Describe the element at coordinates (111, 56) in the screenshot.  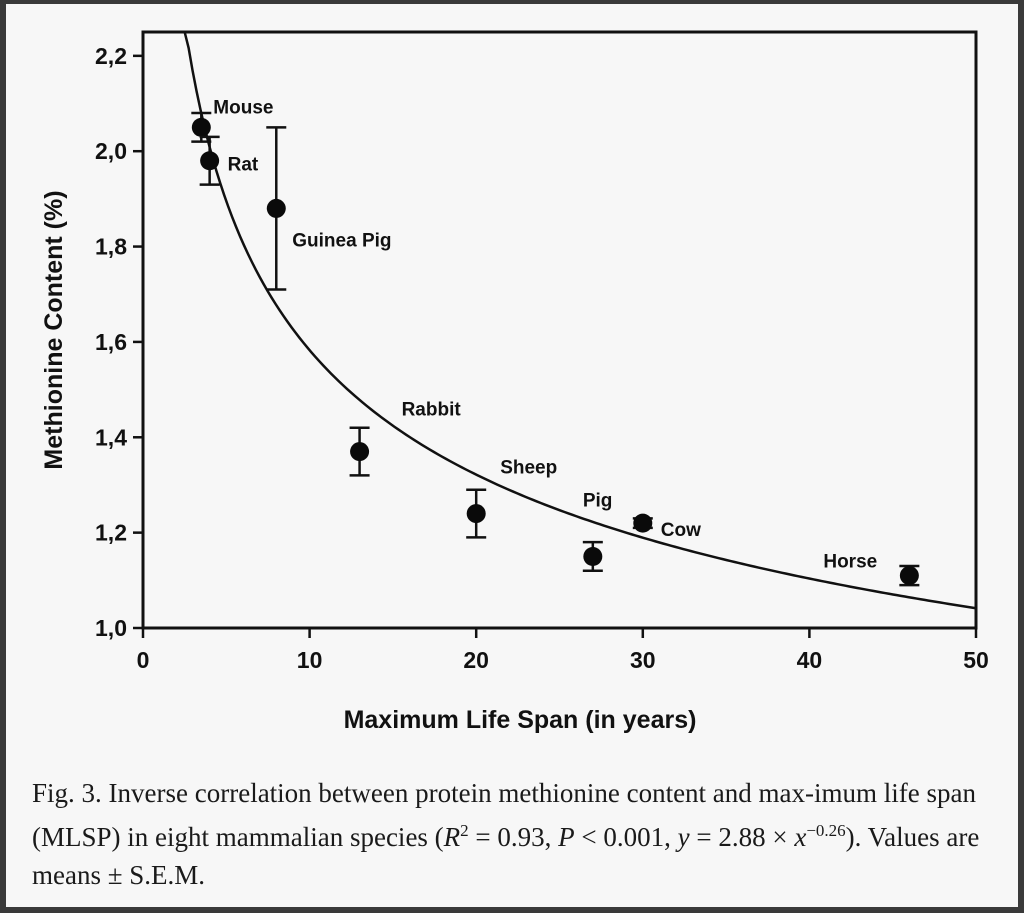
I see `y-tick-label: 2,2` at that location.